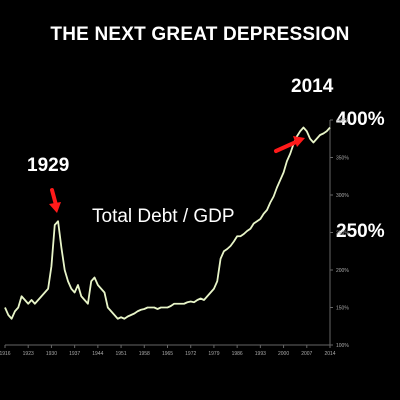  I want to click on x-tick-label: 1965, so click(167, 354).